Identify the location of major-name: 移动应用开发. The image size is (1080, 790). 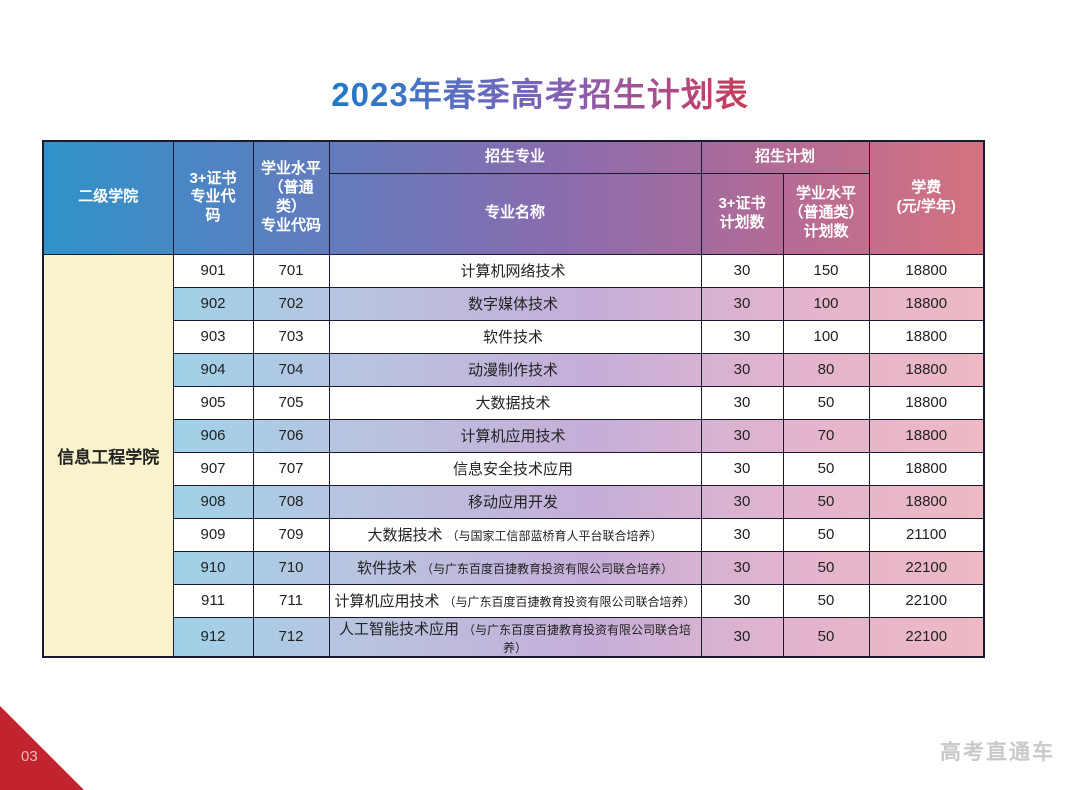
(512, 502).